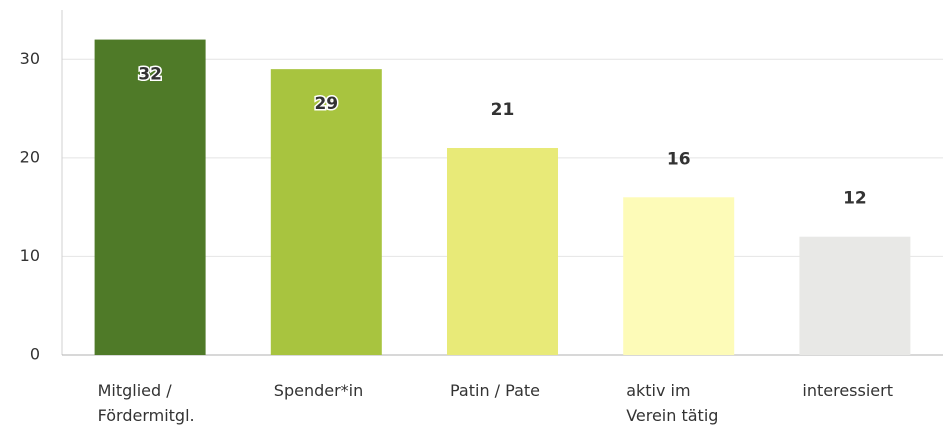 The image size is (943, 436). Describe the element at coordinates (855, 199) in the screenshot. I see `value-label: 12` at that location.